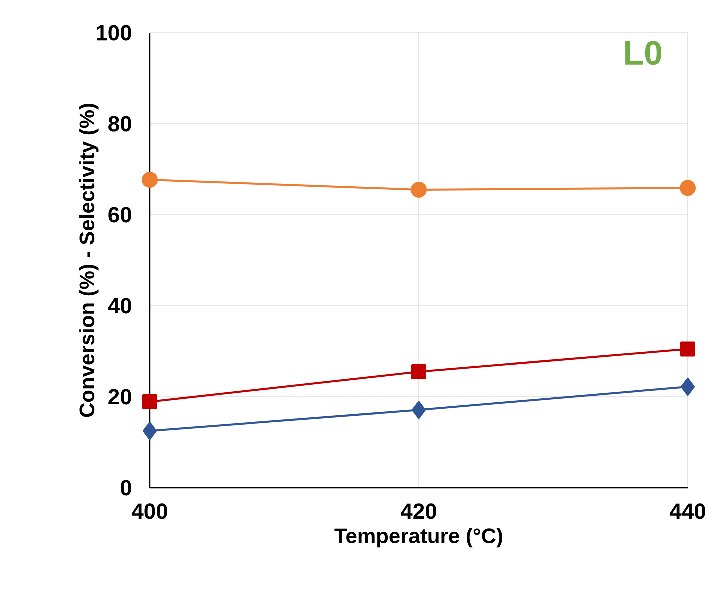  What do you see at coordinates (120, 215) in the screenshot?
I see `y-tick-label: 60` at bounding box center [120, 215].